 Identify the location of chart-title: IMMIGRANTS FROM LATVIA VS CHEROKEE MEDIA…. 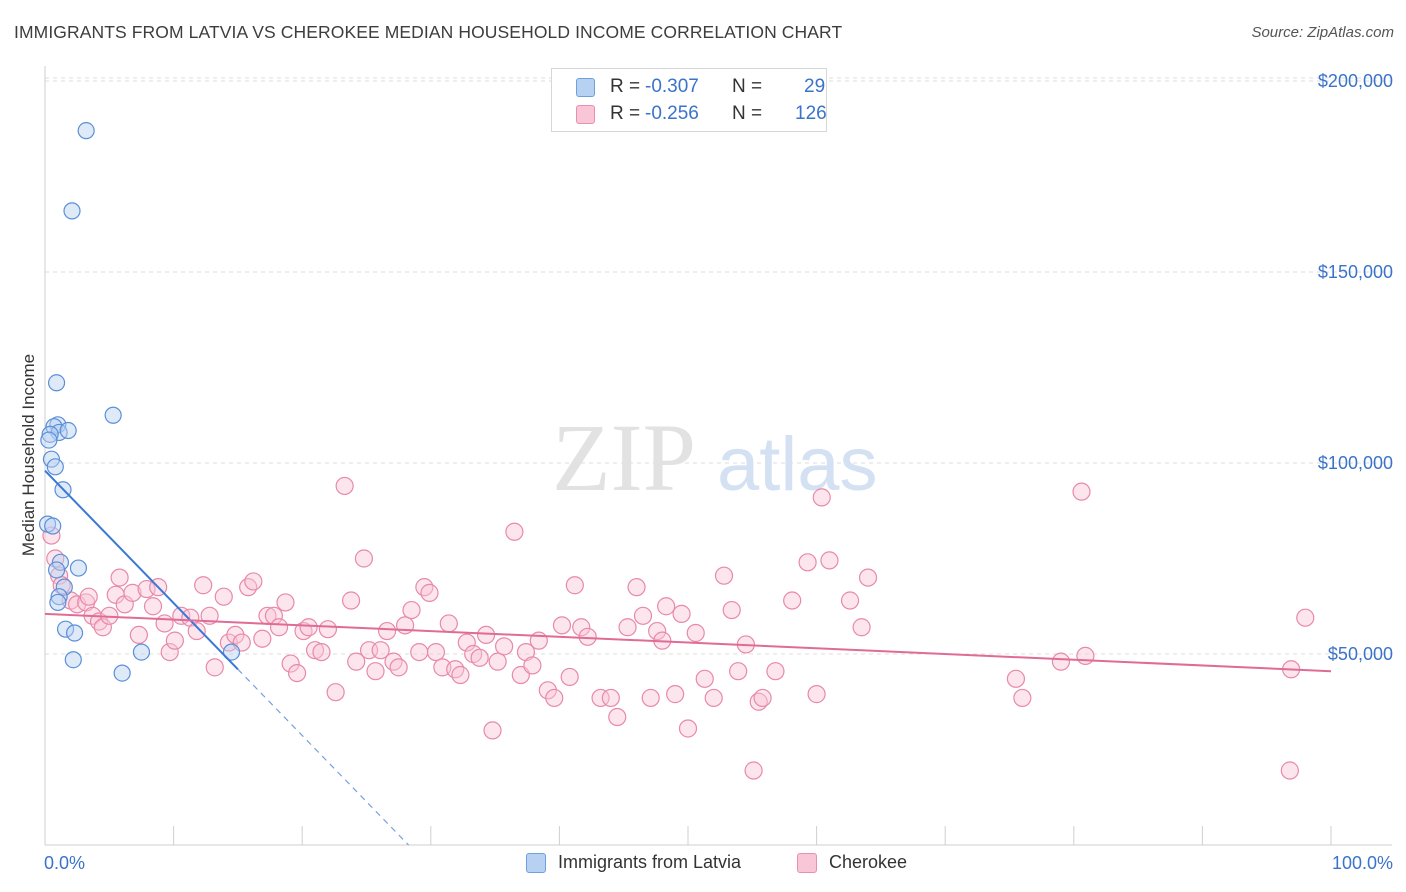
(428, 32).